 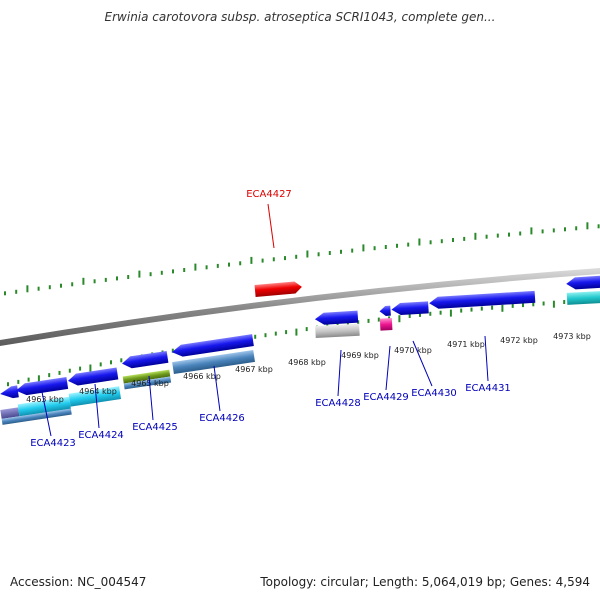 What do you see at coordinates (434, 393) in the screenshot?
I see `gene-label-ECA4430: ECA4430` at bounding box center [434, 393].